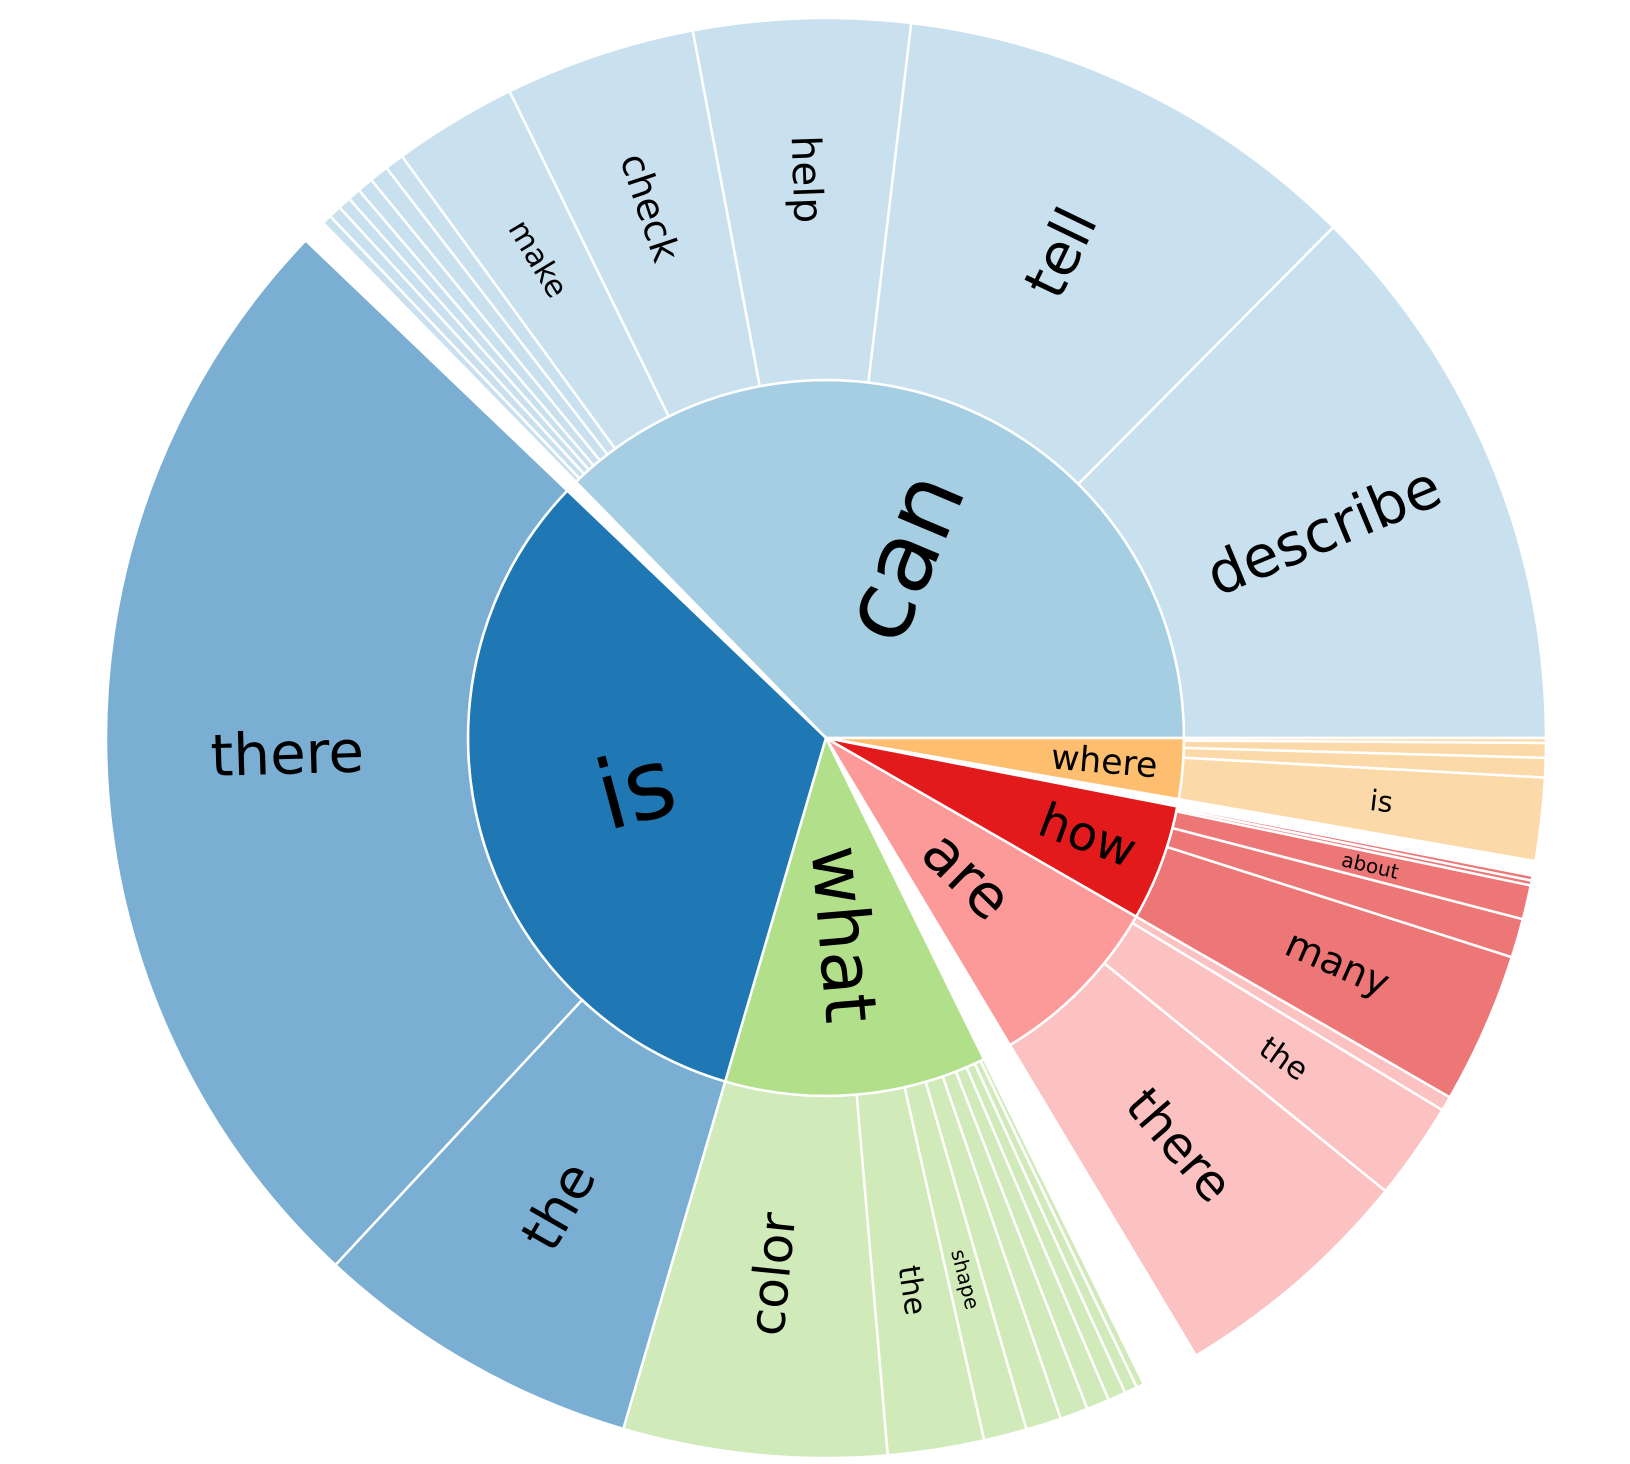  Describe the element at coordinates (1104, 761) in the screenshot. I see `inner-label-where: where` at that location.